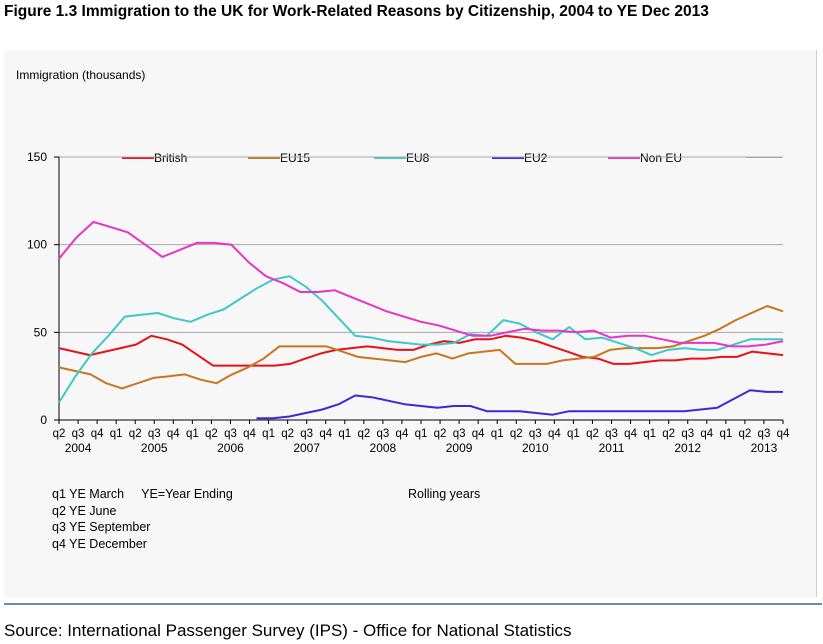 Image resolution: width=823 pixels, height=644 pixels. Describe the element at coordinates (516, 434) in the screenshot. I see `x-tick-label-24: q2` at that location.